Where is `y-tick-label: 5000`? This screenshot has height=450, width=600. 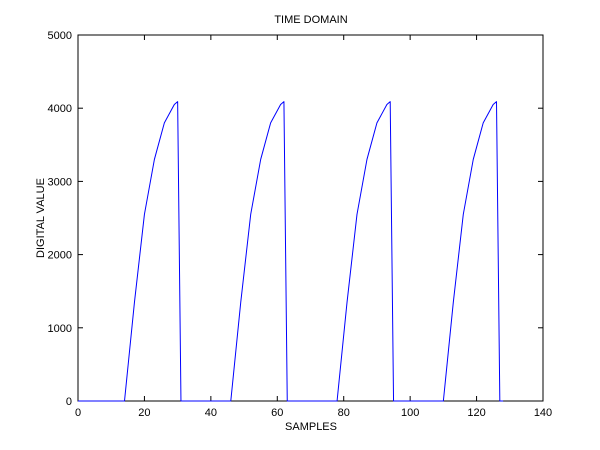 y-tick-label: 5000 is located at coordinates (60, 36).